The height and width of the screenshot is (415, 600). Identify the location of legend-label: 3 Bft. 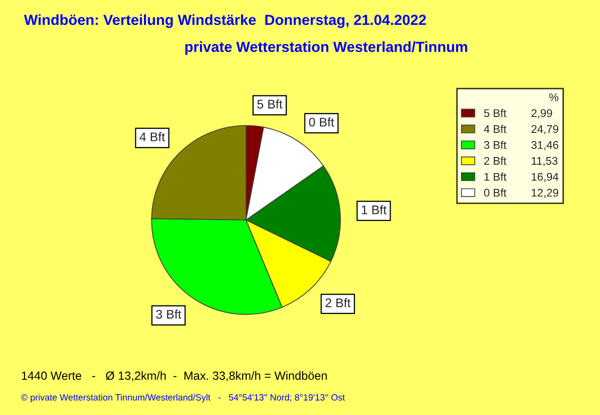
(495, 144).